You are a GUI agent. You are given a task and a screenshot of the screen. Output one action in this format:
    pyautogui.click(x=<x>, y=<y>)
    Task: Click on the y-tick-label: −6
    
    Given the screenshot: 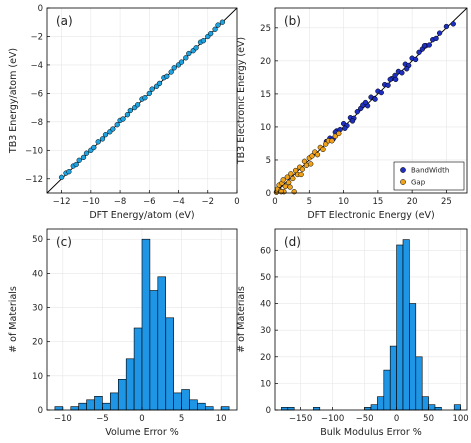 What is the action you would take?
    pyautogui.click(x=36, y=94)
    